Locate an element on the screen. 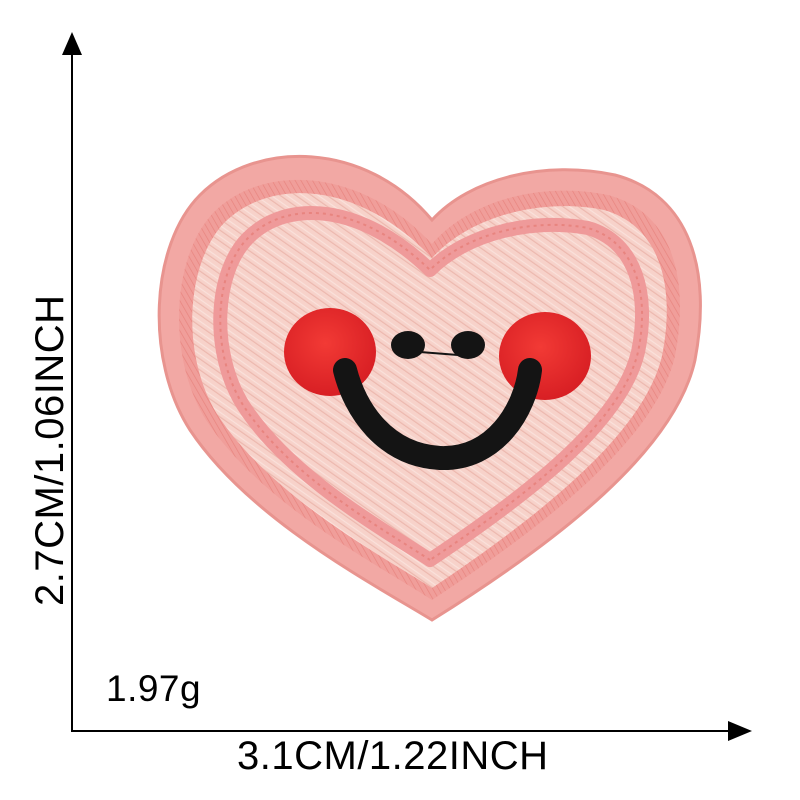 The image size is (800, 800). height-dimension-label-container: 2.7CM/1.06INCH is located at coordinates (50, 421).